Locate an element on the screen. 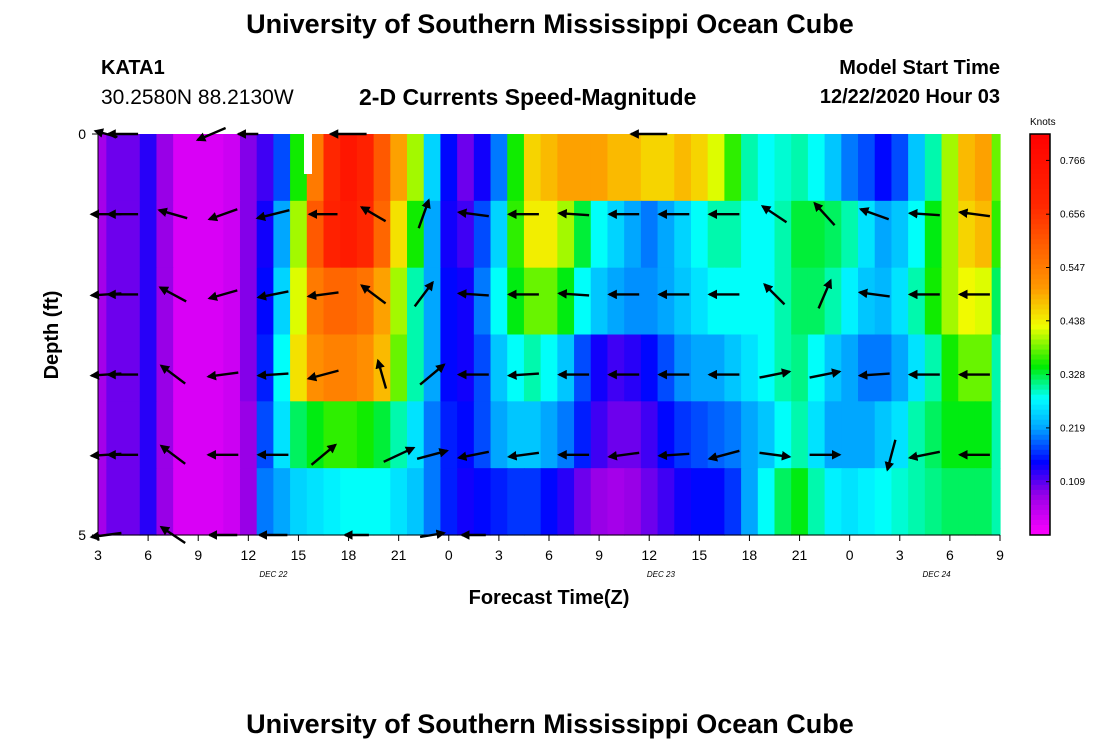  y-axis-title: Depth (ft) is located at coordinates (52, 335).